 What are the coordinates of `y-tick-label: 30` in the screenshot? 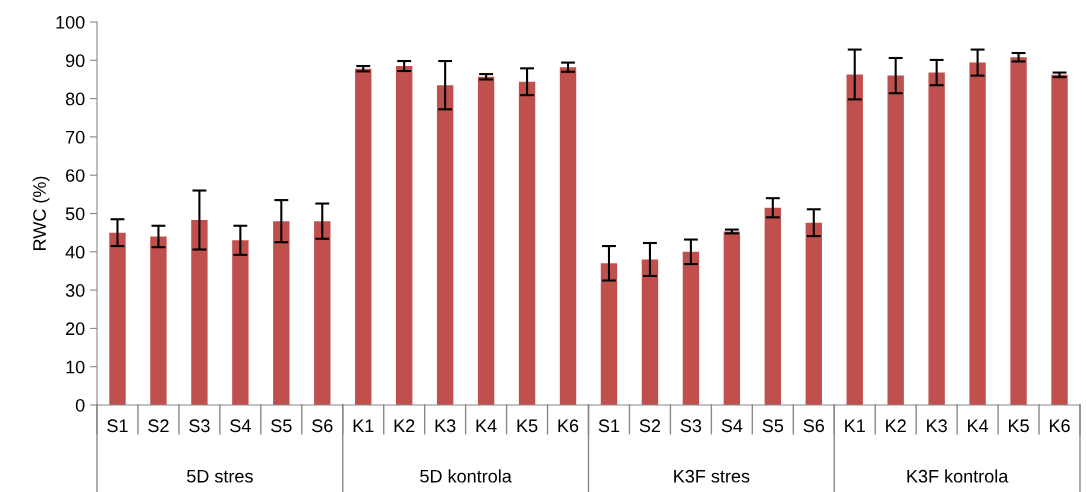 It's located at (75, 290).